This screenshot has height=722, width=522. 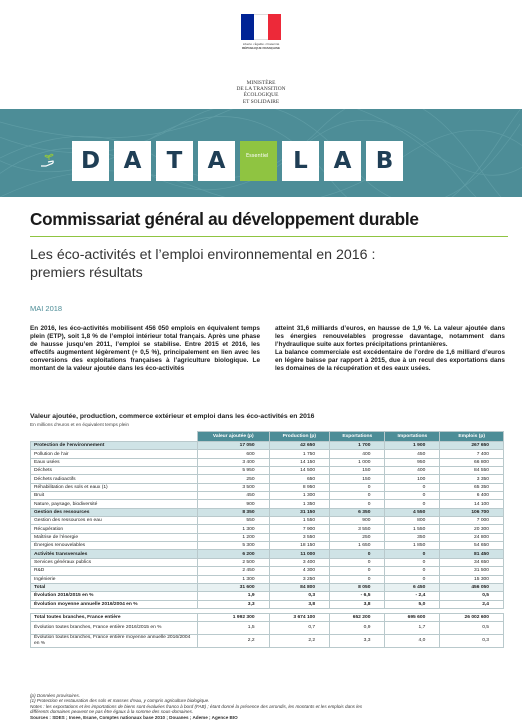 I want to click on table-cell: 14 150, so click(x=299, y=462).